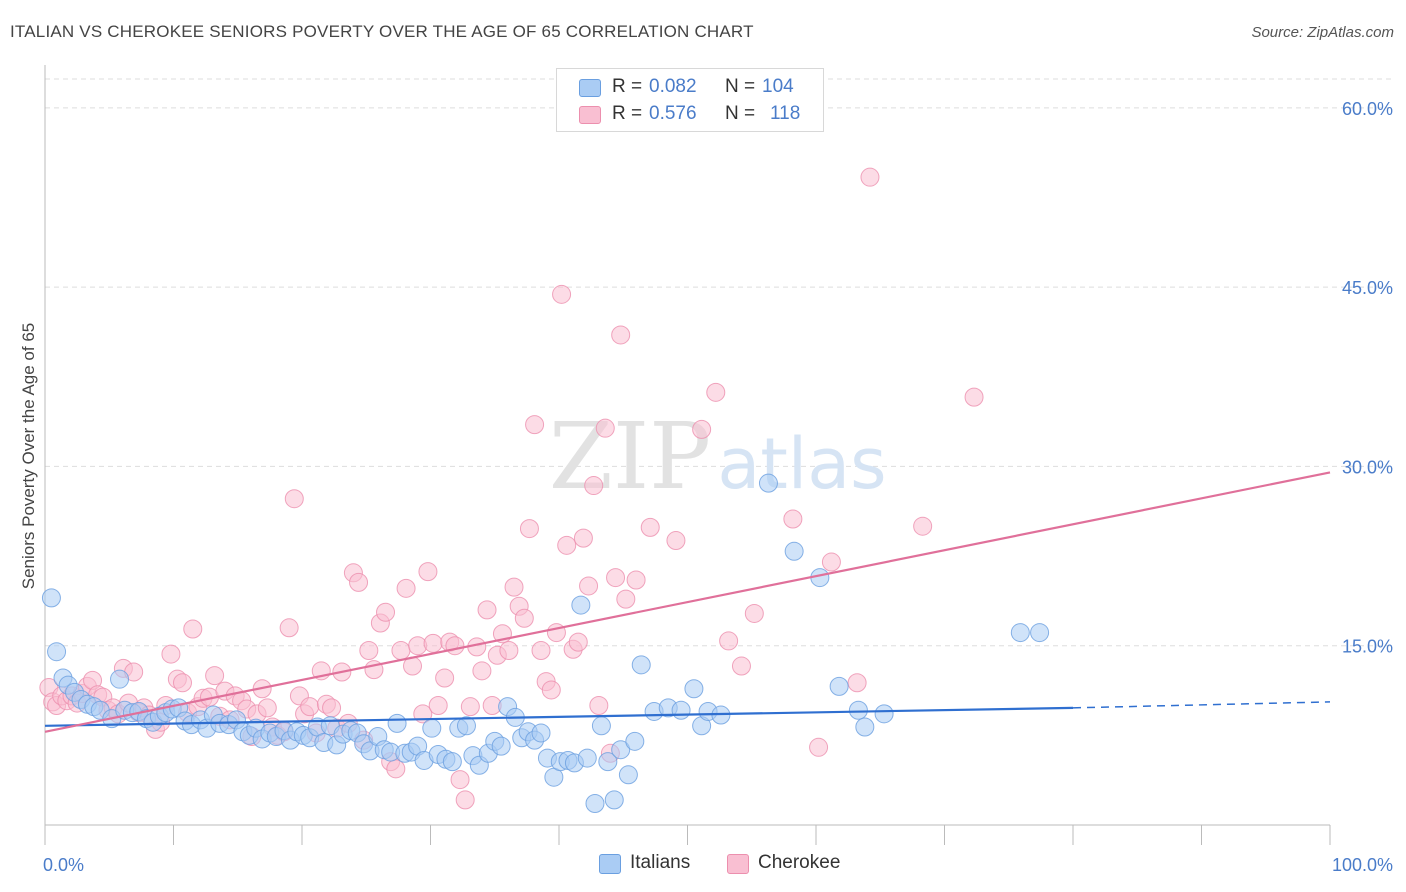 Image resolution: width=1406 pixels, height=892 pixels. I want to click on cherokee-legend-label: Cherokee, so click(799, 862).